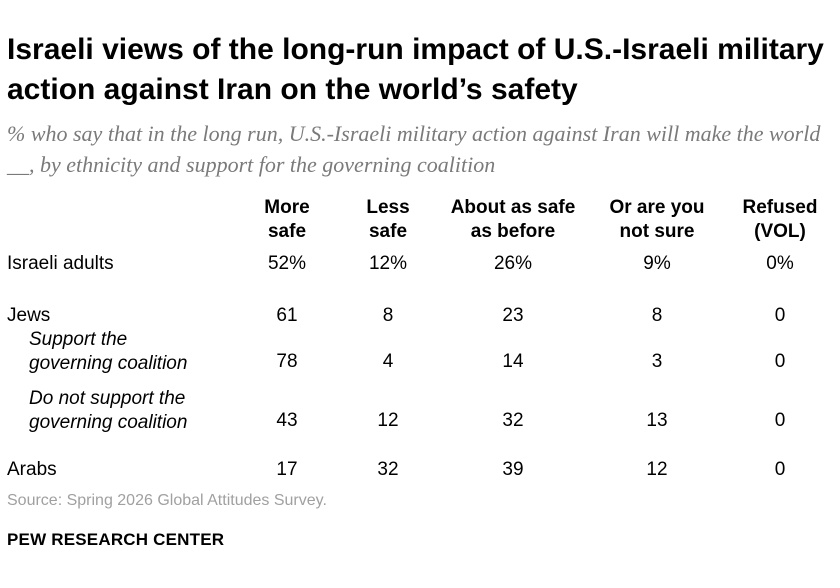 Image resolution: width=840 pixels, height=588 pixels. Describe the element at coordinates (513, 469) in the screenshot. I see `table-cell: 39` at that location.